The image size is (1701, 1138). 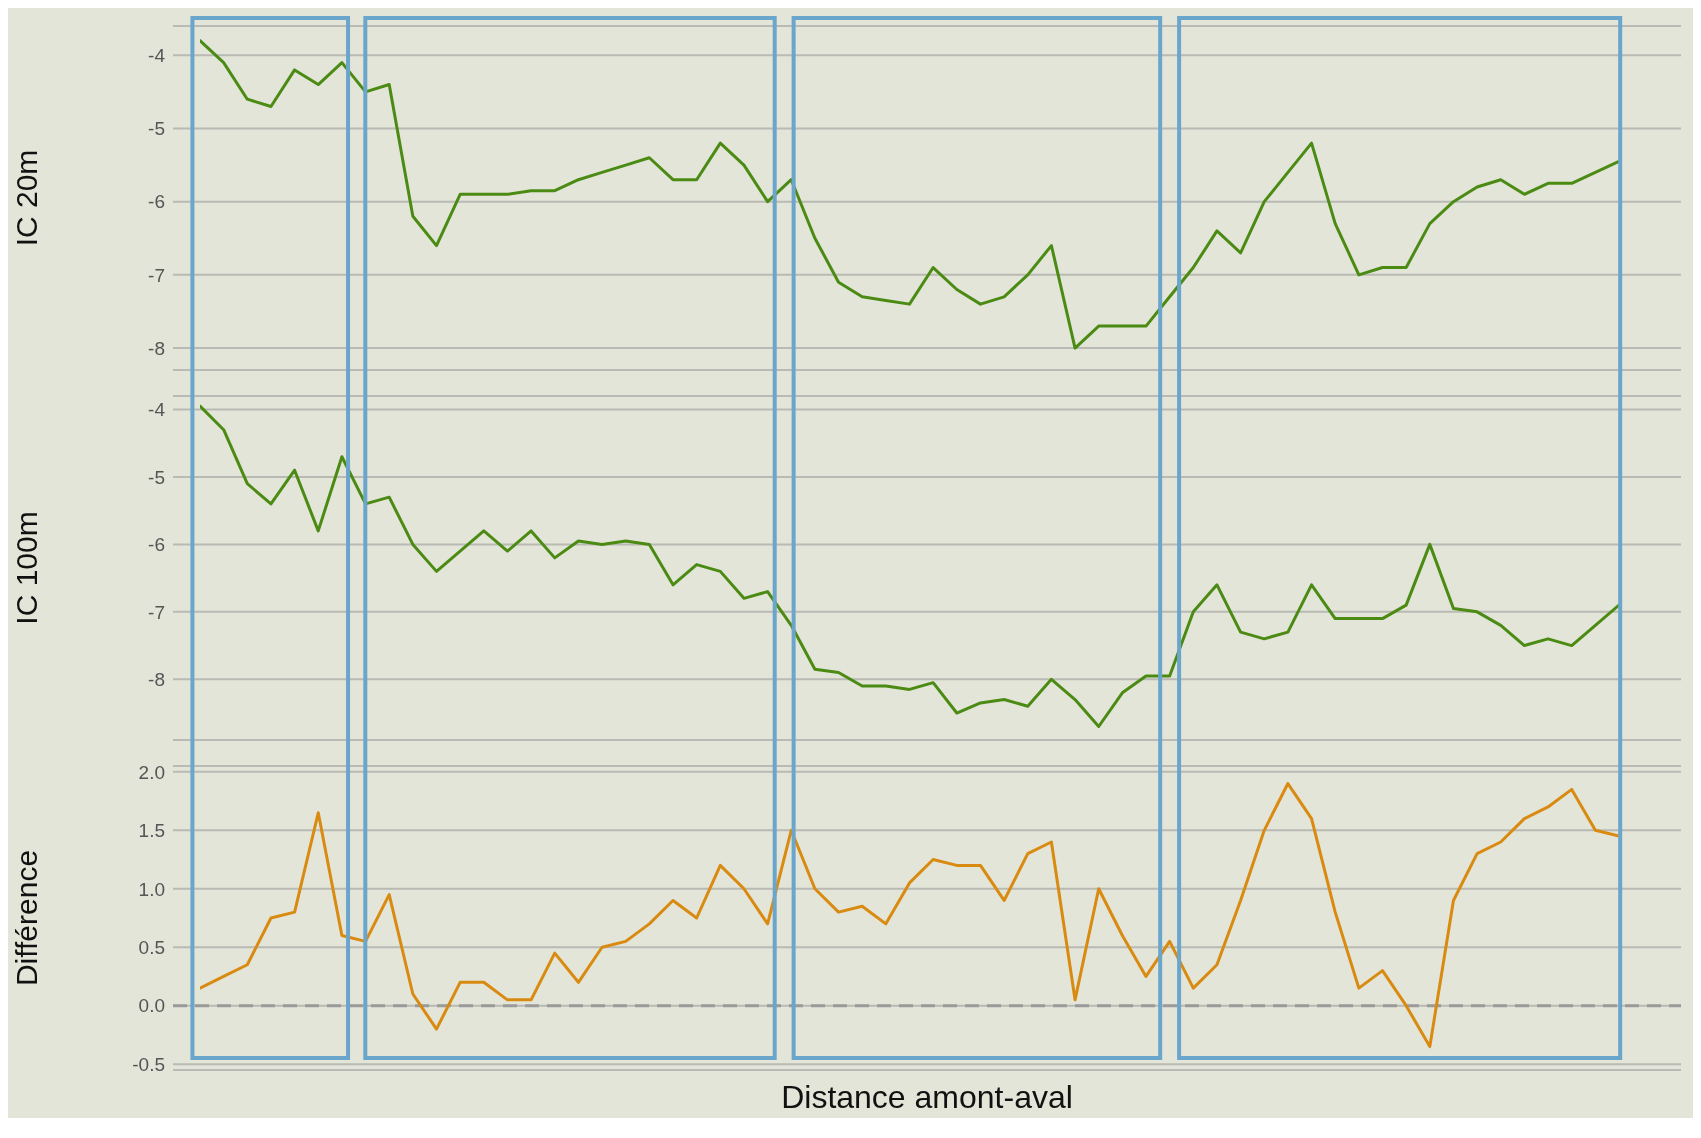 I want to click on y-tick-label: -0.5, so click(x=148, y=1064).